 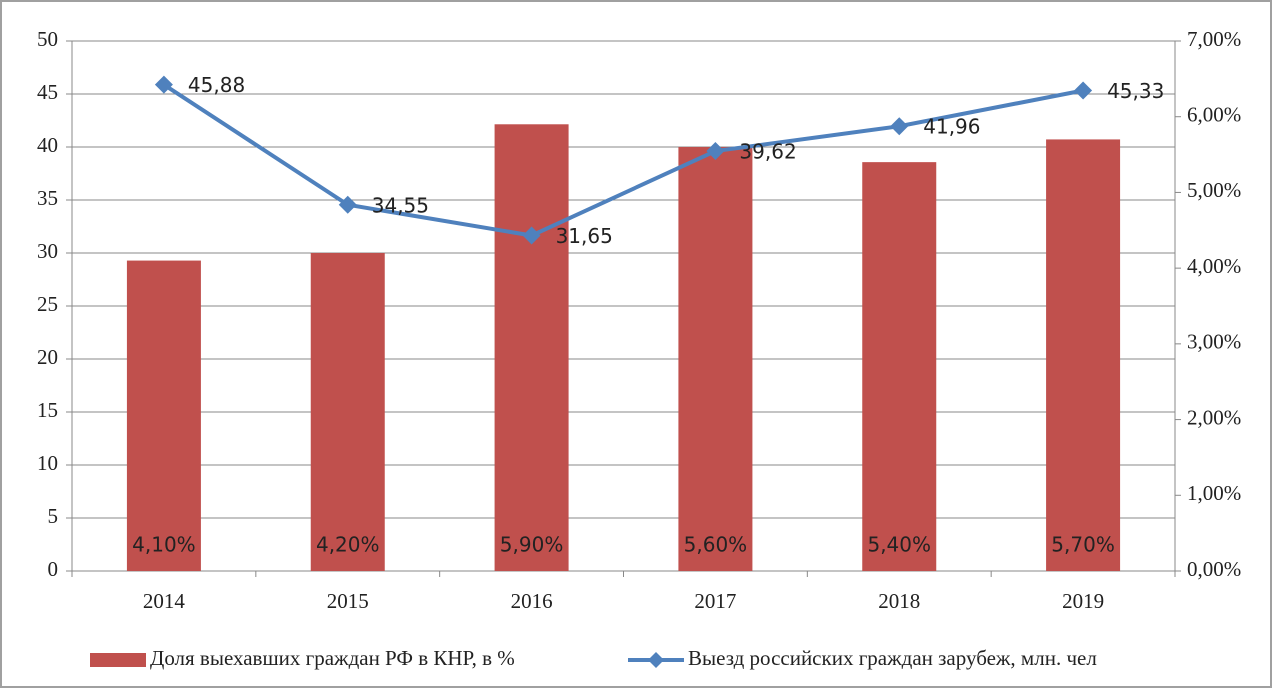 I want to click on y-tick-label: 0, so click(x=53, y=569).